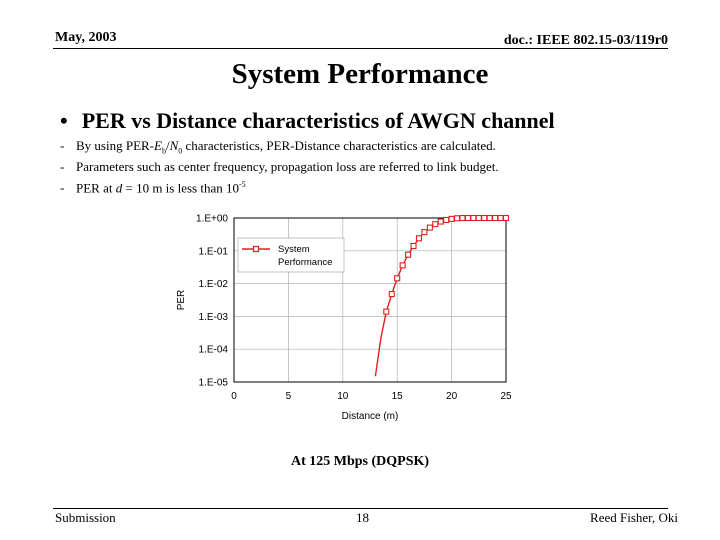 The height and width of the screenshot is (540, 720). Describe the element at coordinates (370, 300) in the screenshot. I see `plot-frame` at that location.